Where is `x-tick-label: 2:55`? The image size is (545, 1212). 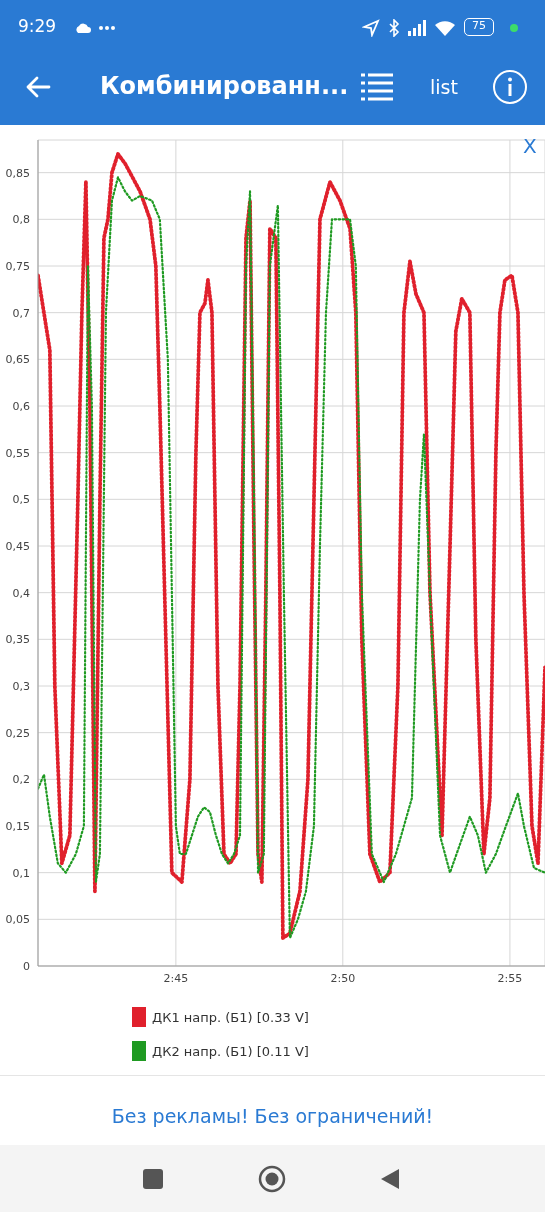
x-tick-label: 2:55 is located at coordinates (510, 978).